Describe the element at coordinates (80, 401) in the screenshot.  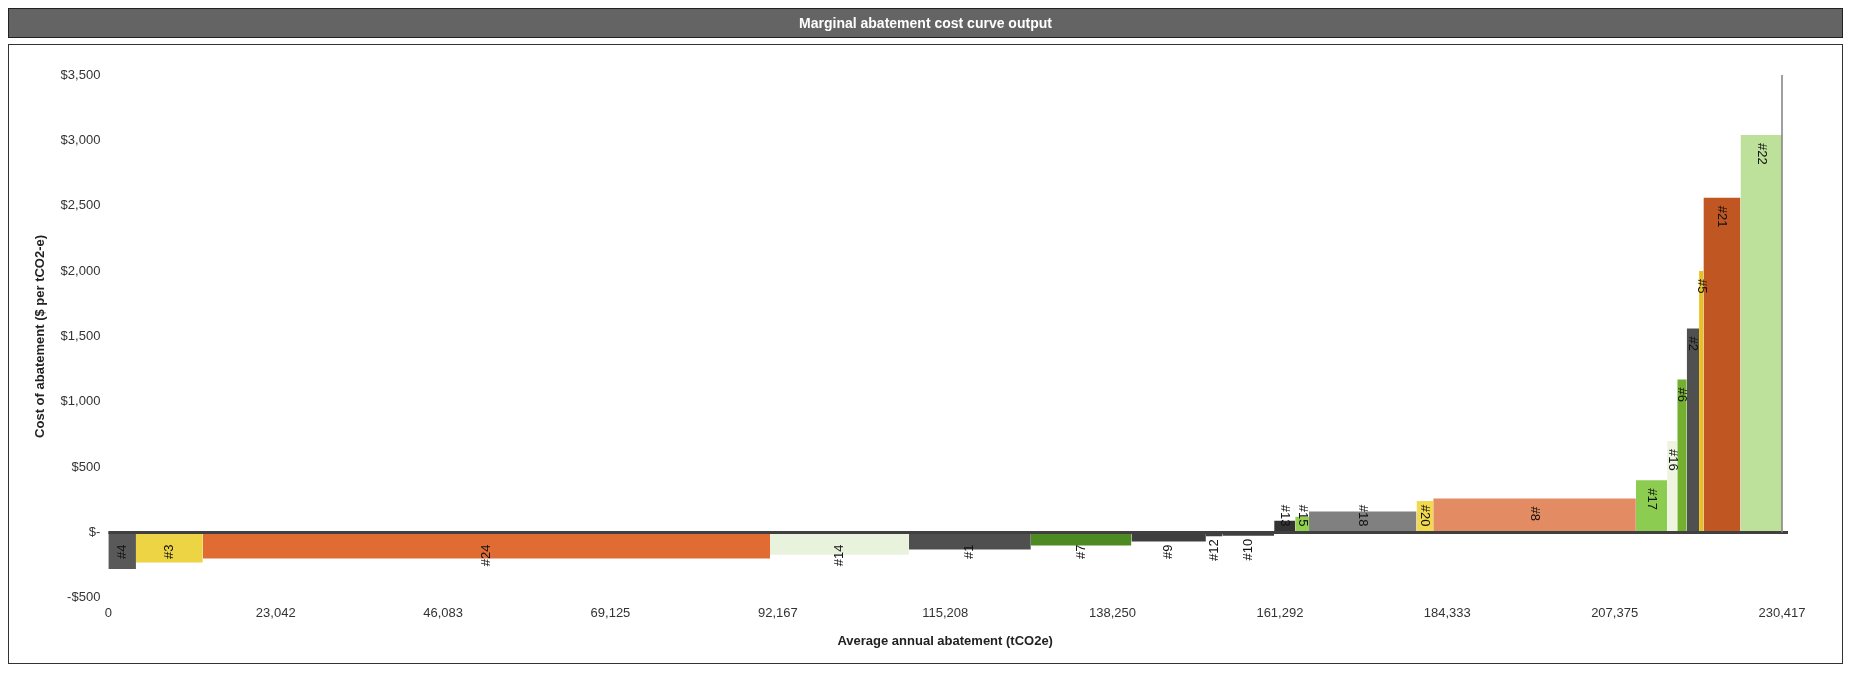
I see `y-tick-label: $1,000` at that location.